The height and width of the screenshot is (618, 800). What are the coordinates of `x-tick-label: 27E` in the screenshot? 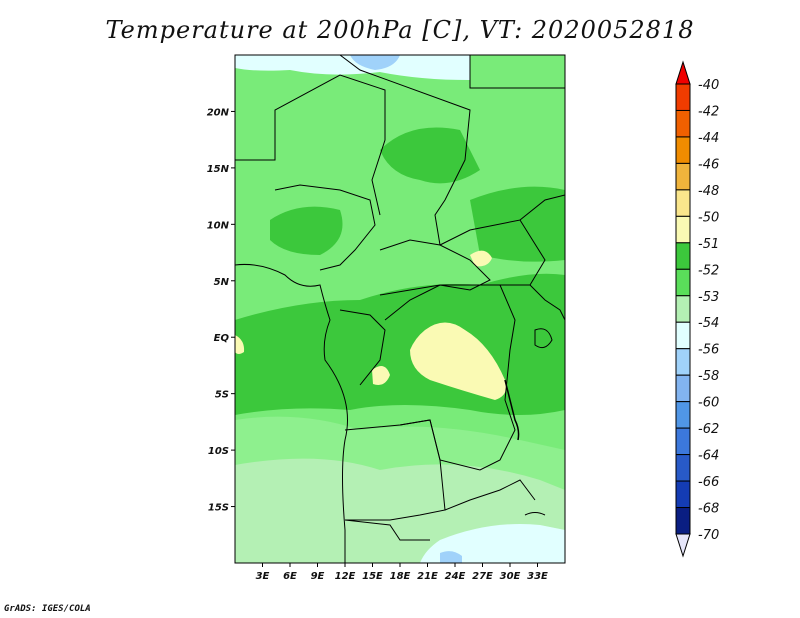 It's located at (482, 576).